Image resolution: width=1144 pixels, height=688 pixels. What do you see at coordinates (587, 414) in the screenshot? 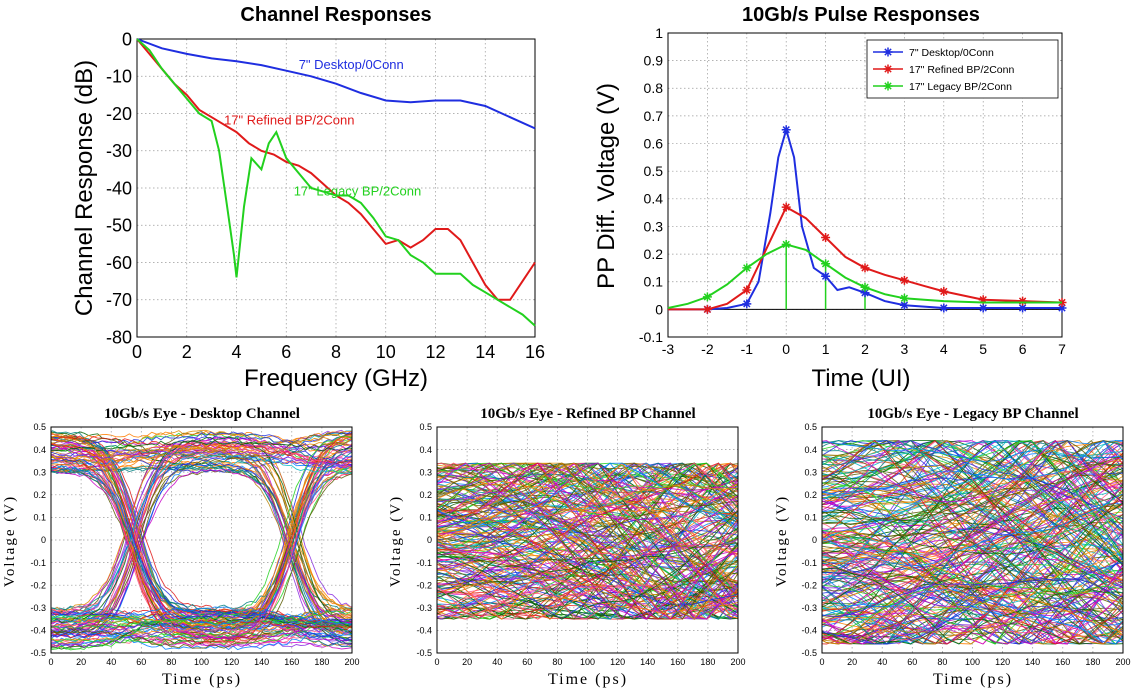
I see `chart-title: 10Gb/s Eye - Refined BP Channel` at bounding box center [587, 414].